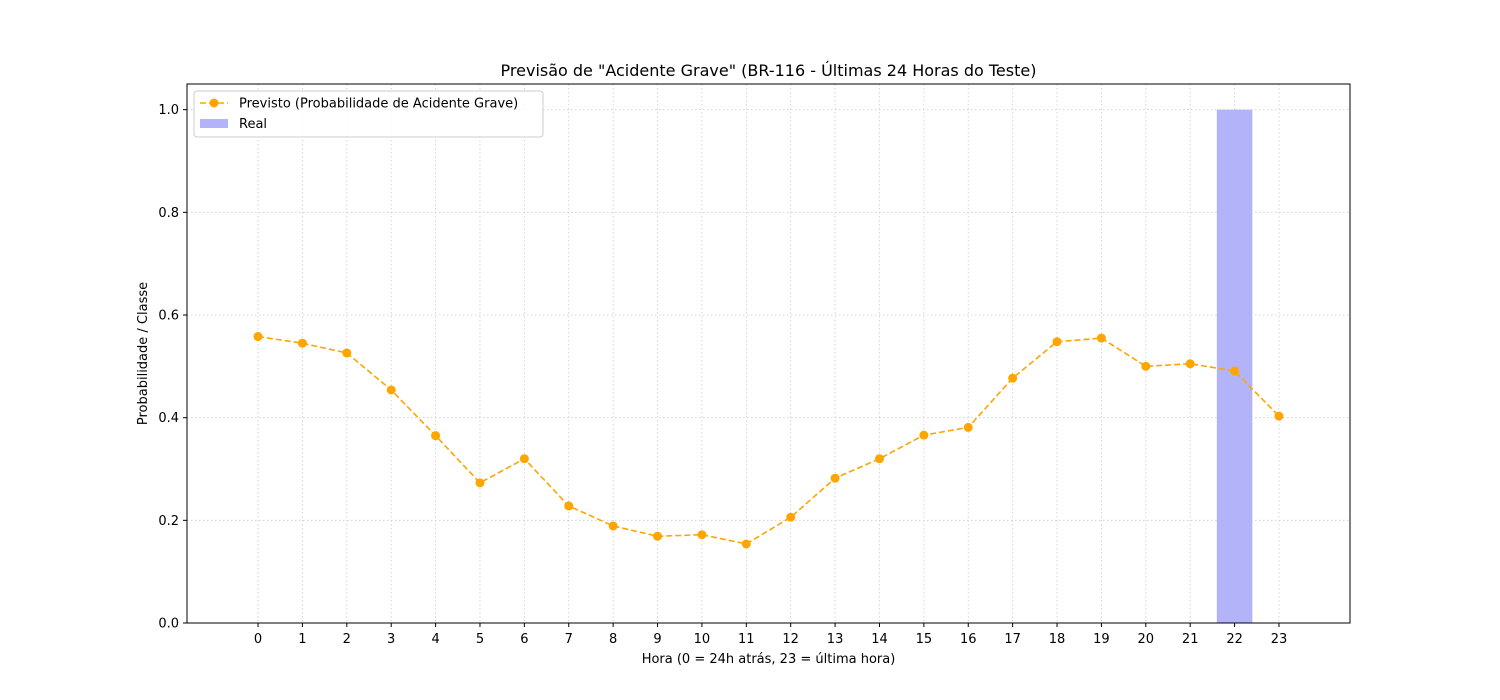  I want to click on x-tick-label: 16, so click(968, 639).